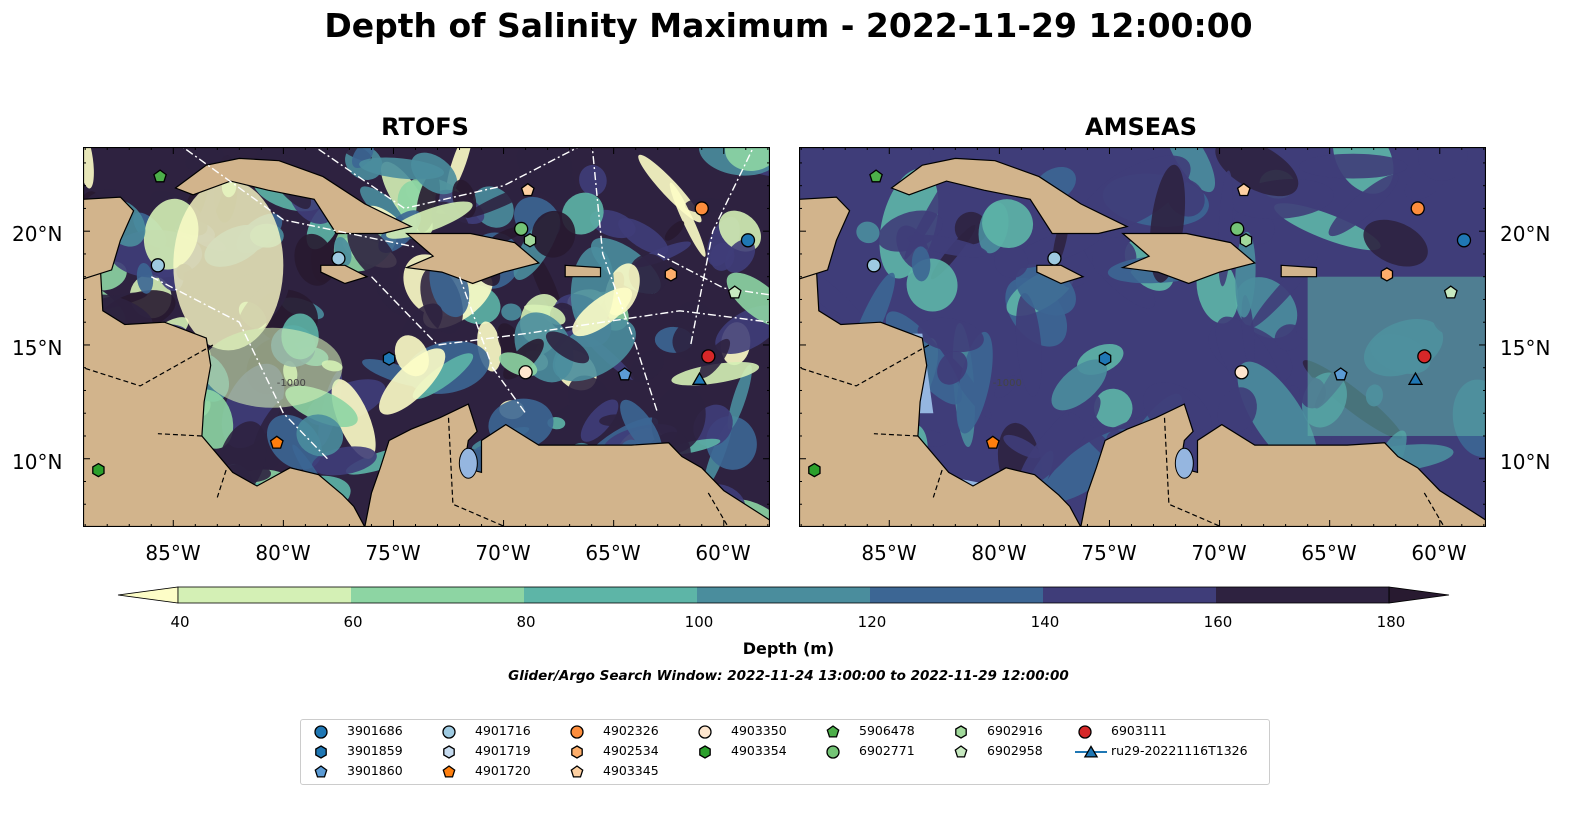 This screenshot has width=1577, height=827. I want to click on panel-title-amseas: AMSEAS, so click(1141, 127).